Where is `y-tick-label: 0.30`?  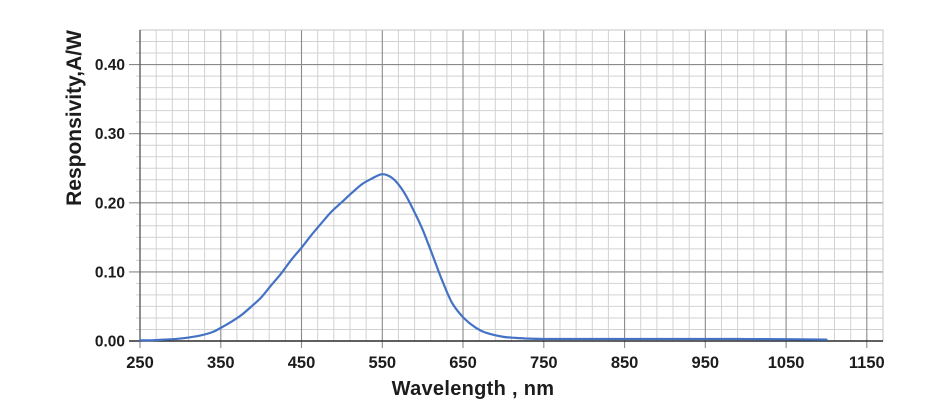
y-tick-label: 0.30 is located at coordinates (110, 134).